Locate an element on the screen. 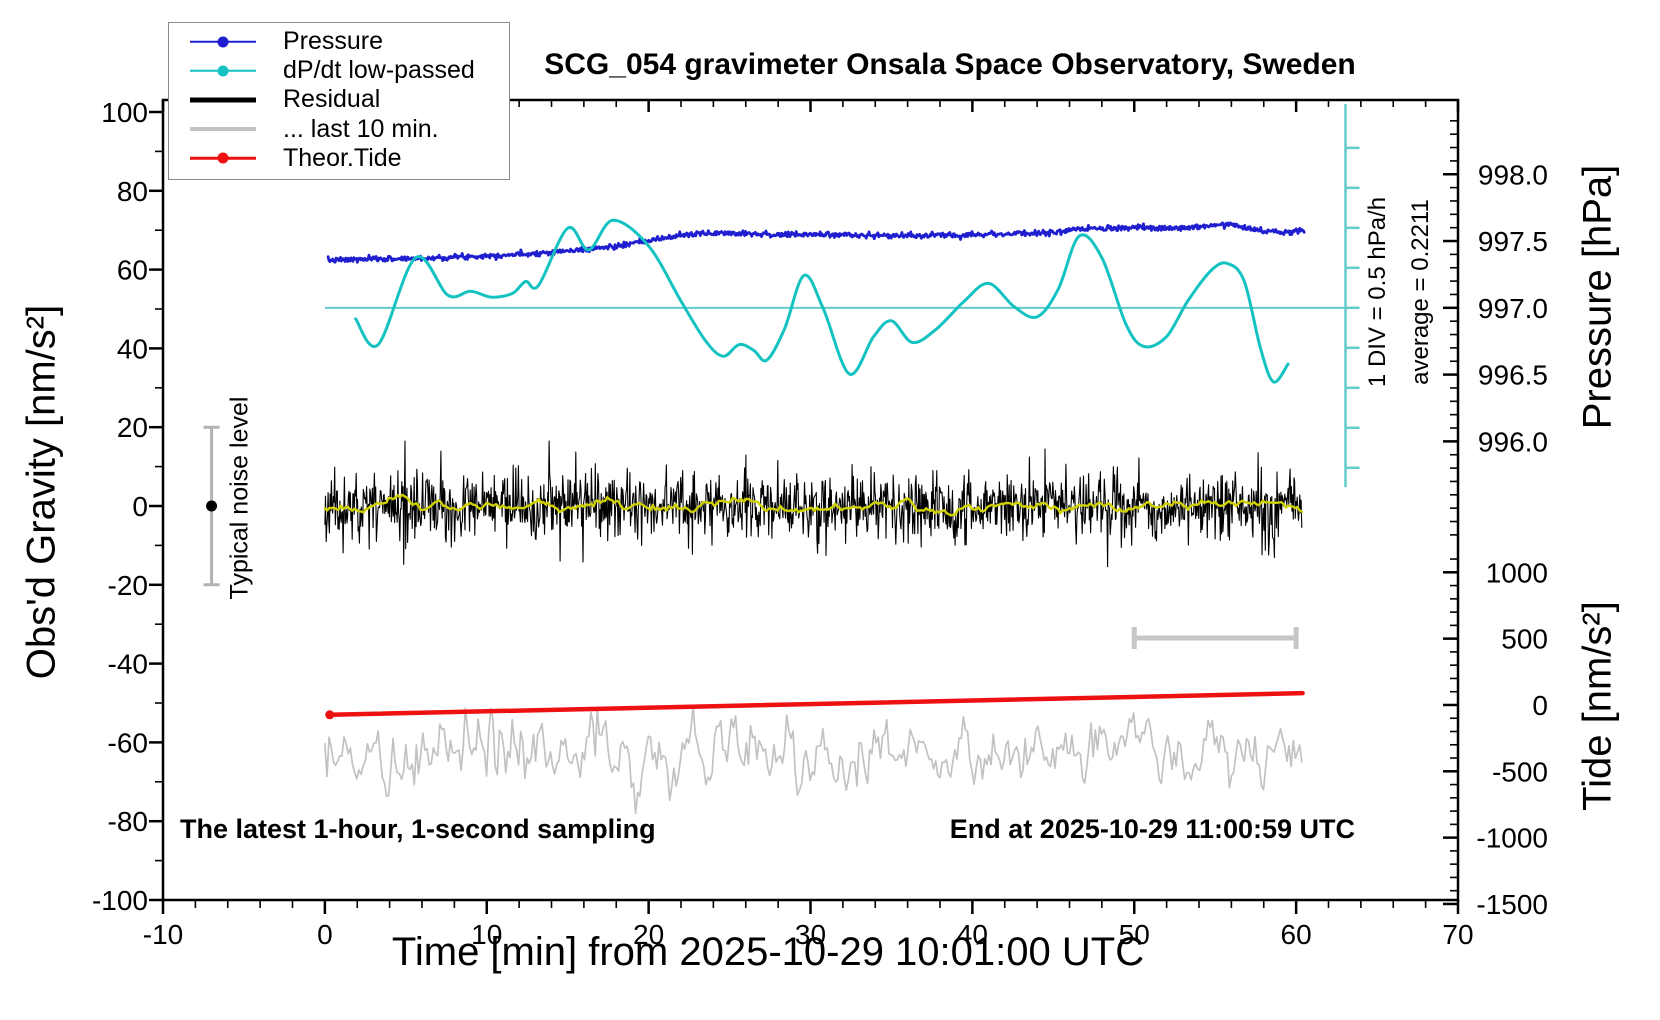  sampling-note: The latest 1-hour, 1-second sampling is located at coordinates (418, 829).